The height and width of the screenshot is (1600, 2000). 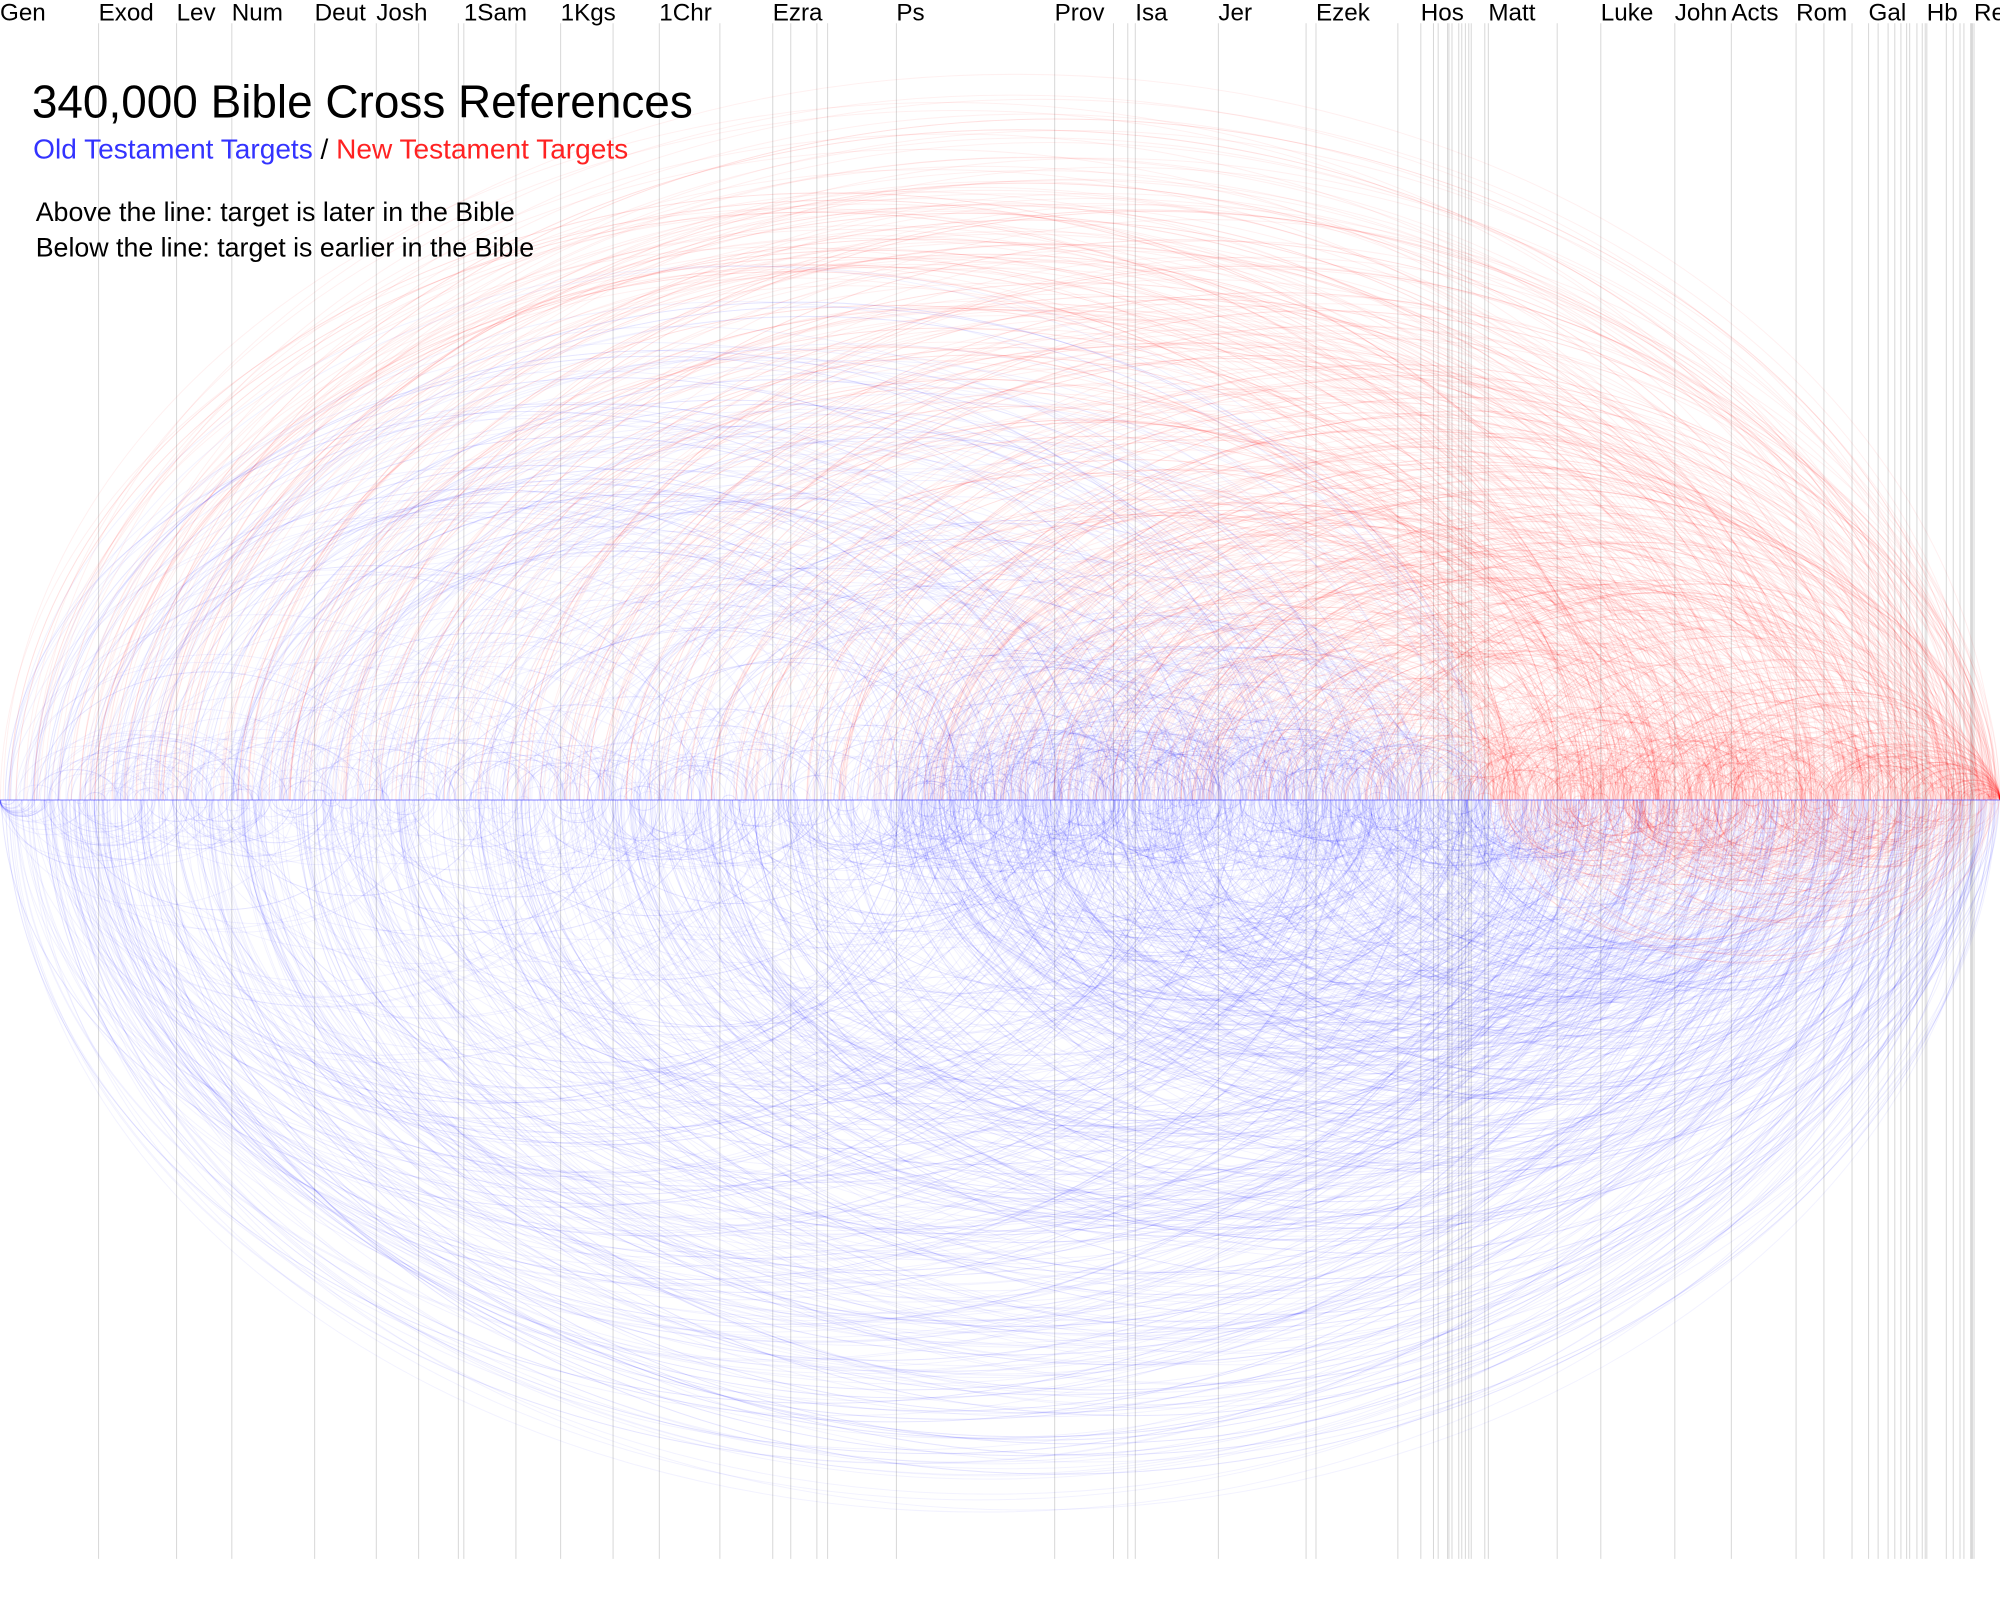 I want to click on book-label: Re, so click(x=1987, y=13).